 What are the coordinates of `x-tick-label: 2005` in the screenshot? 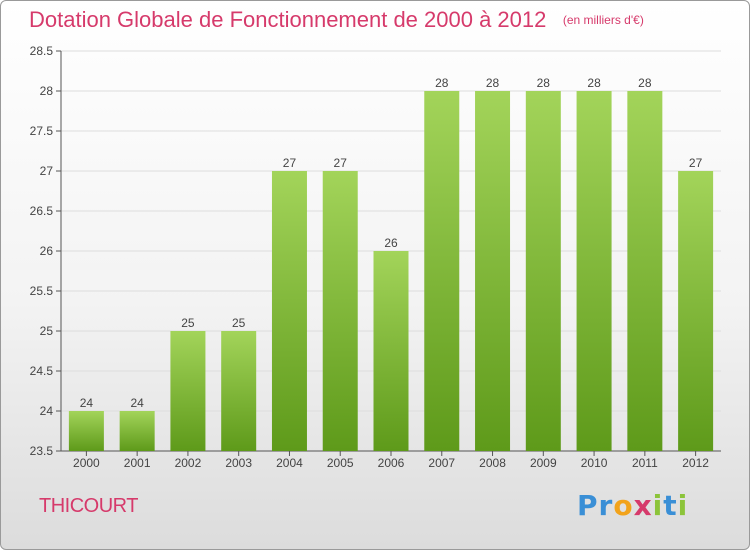 It's located at (340, 463).